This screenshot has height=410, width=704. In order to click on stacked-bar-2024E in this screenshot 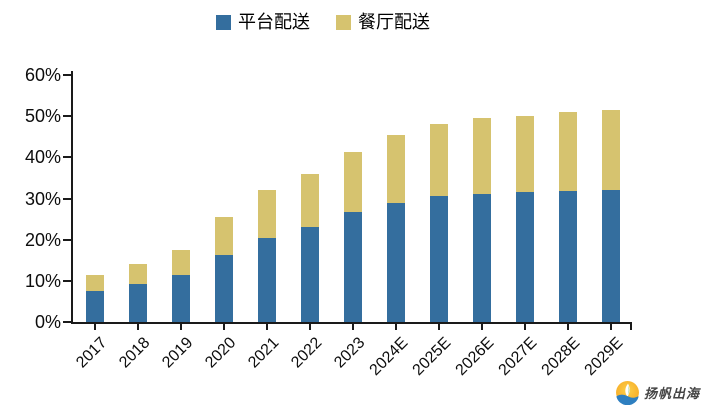, I will do `click(396, 196)`.